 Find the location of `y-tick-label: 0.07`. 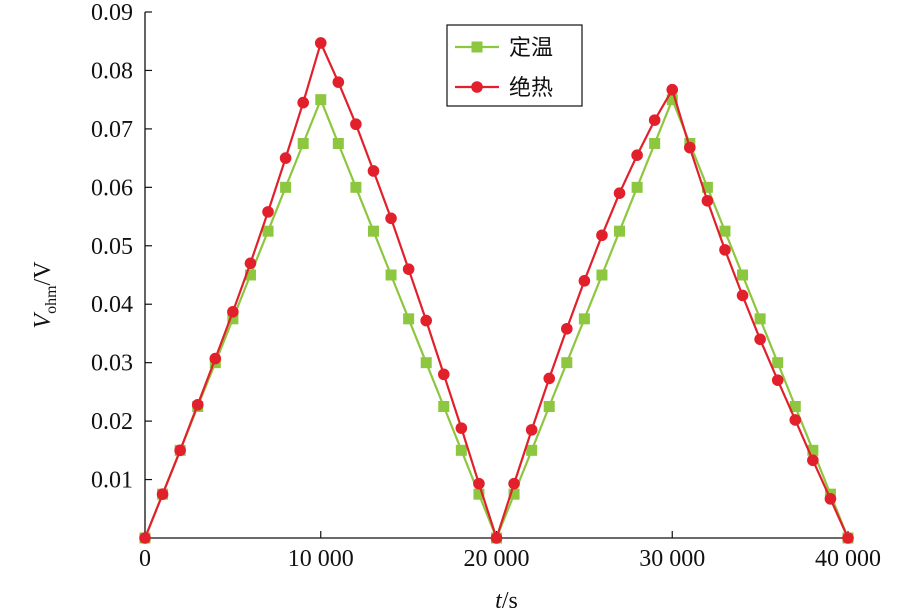

y-tick-label: 0.07 is located at coordinates (112, 130).